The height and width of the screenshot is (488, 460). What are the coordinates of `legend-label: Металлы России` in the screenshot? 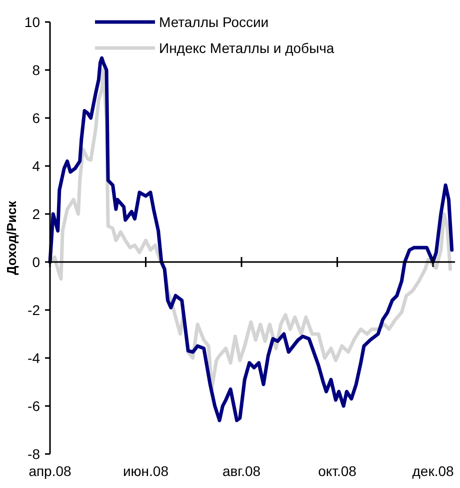 It's located at (214, 22).